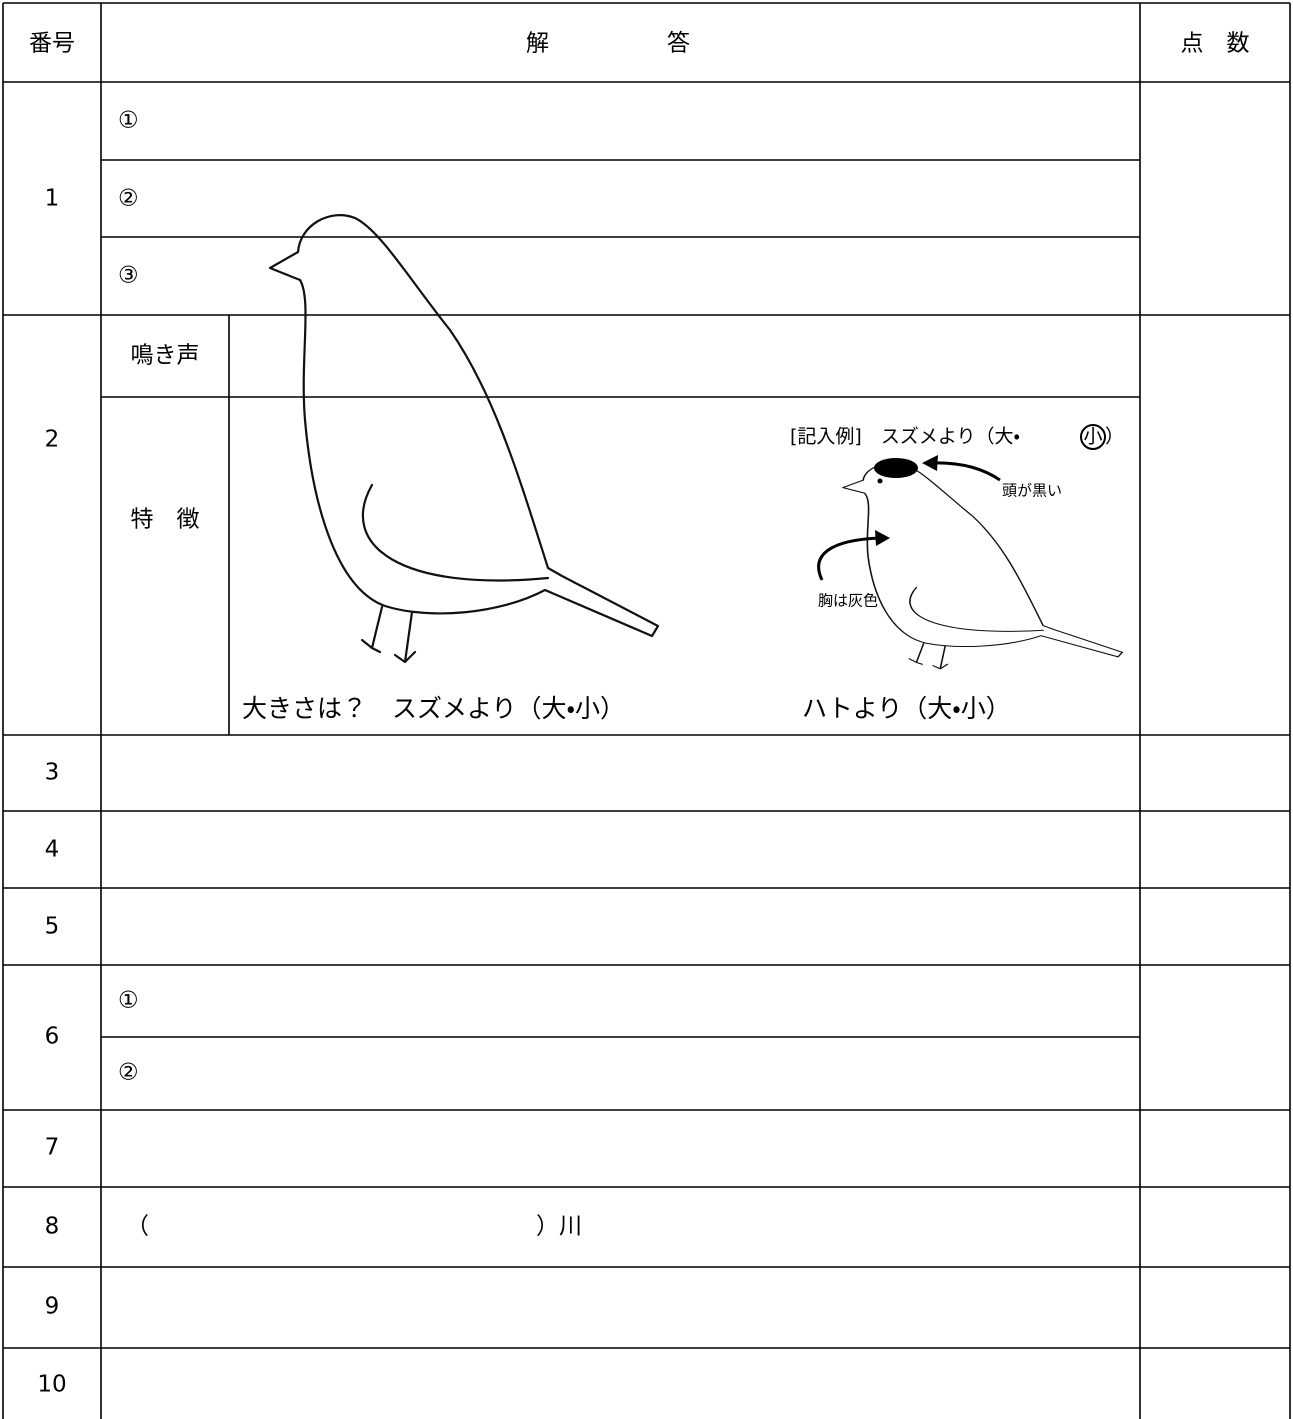 This screenshot has width=1293, height=1419. I want to click on question-number: 1, so click(52, 199).